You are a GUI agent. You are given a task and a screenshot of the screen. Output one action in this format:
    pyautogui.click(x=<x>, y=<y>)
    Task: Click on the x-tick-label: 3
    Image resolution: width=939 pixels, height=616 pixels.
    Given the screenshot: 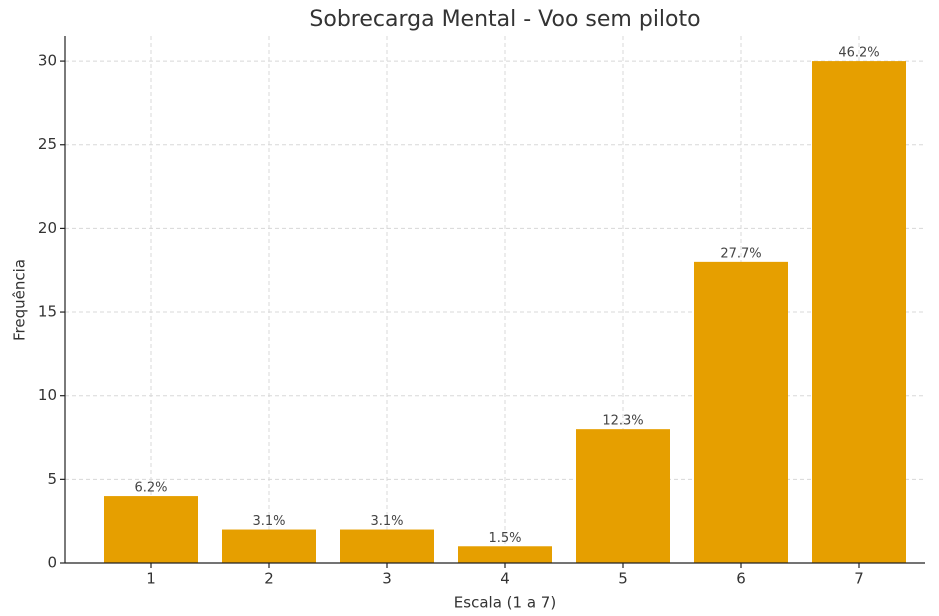 What is the action you would take?
    pyautogui.click(x=387, y=579)
    